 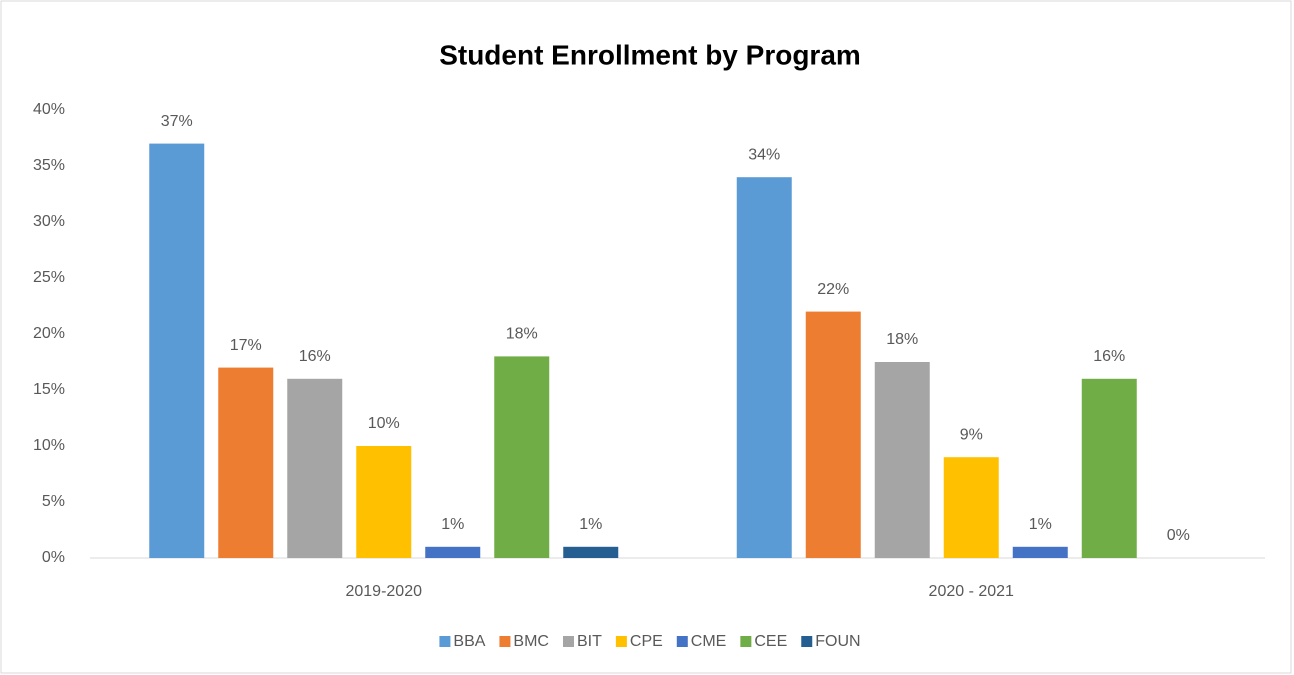 What do you see at coordinates (49, 445) in the screenshot?
I see `y-tick-label: 10%` at bounding box center [49, 445].